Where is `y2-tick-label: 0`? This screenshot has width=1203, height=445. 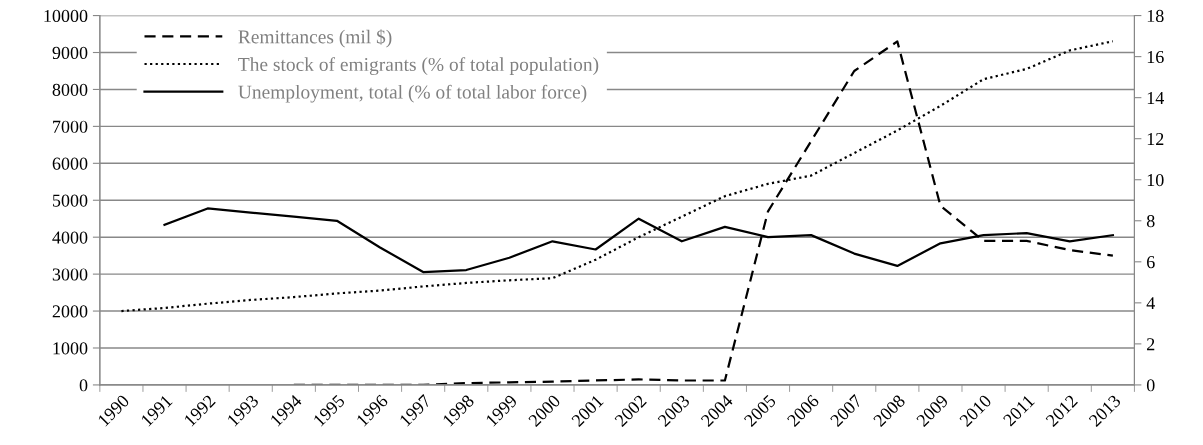
y2-tick-label: 0 is located at coordinates (1150, 385).